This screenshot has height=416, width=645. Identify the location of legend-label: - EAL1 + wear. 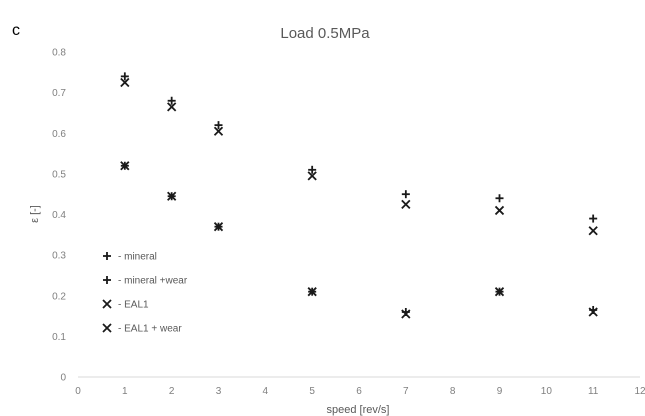
(150, 329).